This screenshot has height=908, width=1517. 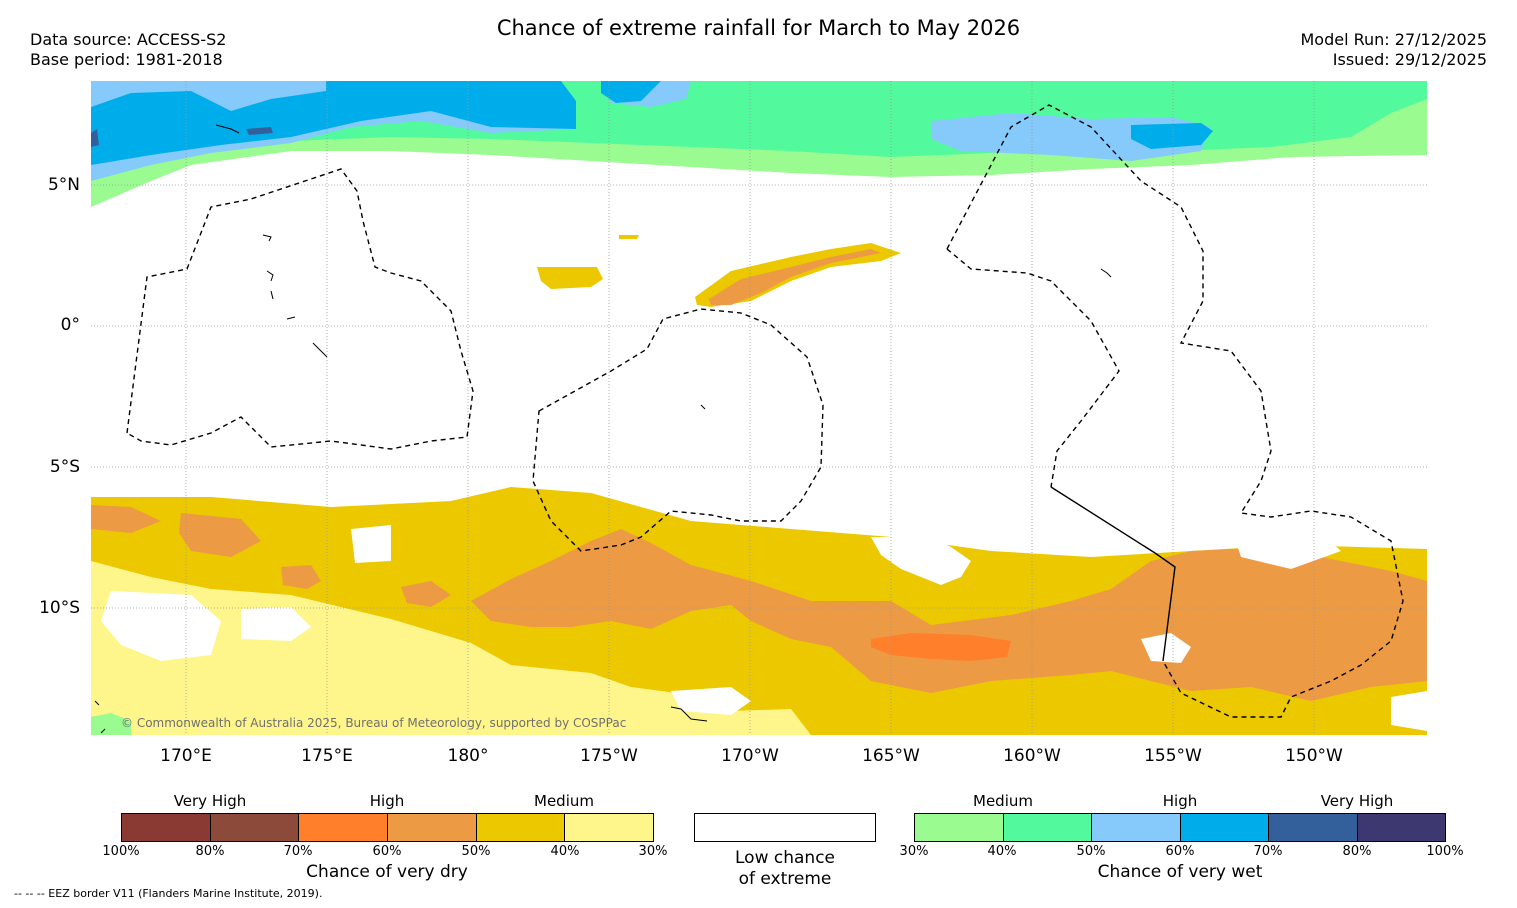 What do you see at coordinates (128, 39) in the screenshot?
I see `data-source: Data source: ACCESS-S2` at bounding box center [128, 39].